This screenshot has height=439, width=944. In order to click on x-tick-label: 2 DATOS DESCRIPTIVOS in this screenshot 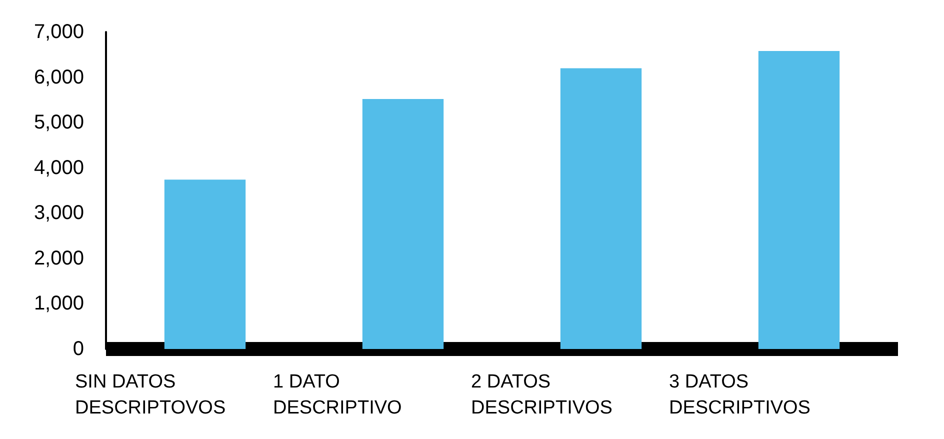, I will do `click(541, 395)`.